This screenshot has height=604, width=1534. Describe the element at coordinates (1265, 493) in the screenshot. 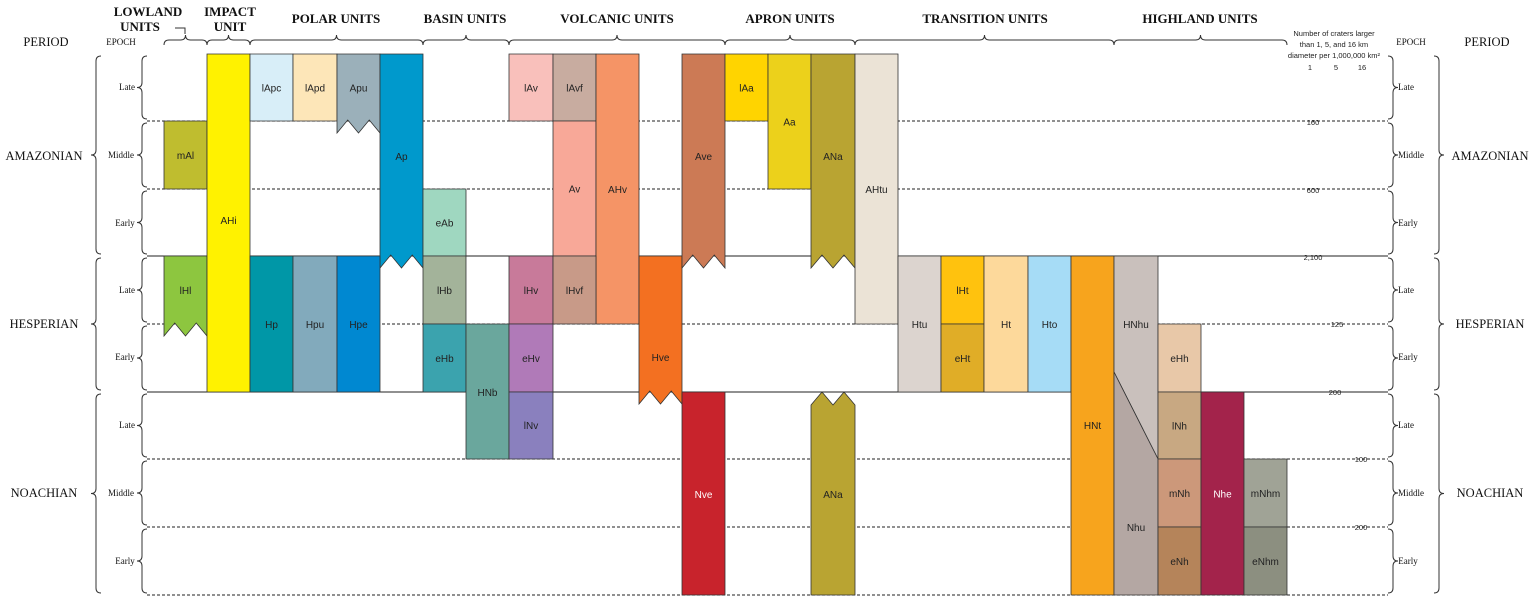

I see `unit-mNhm: mNhm` at that location.